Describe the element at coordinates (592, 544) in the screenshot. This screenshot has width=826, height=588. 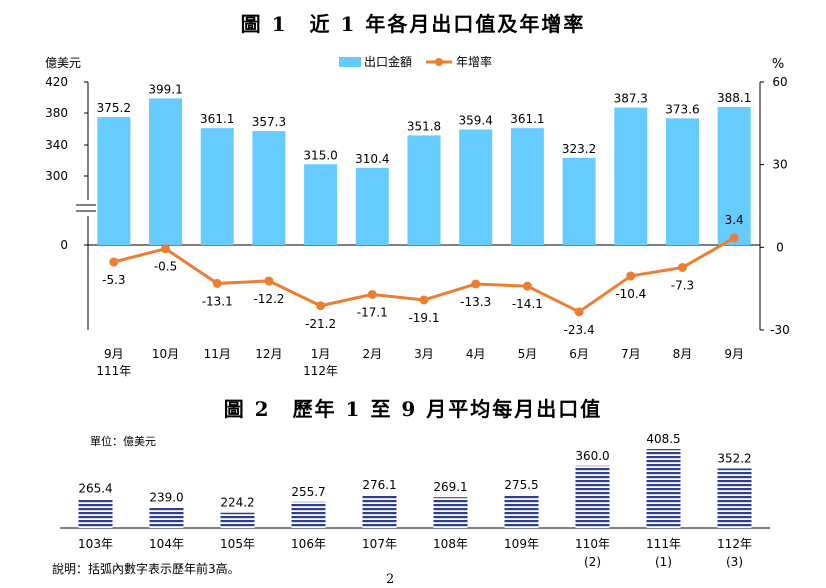
I see `x-tick-label: 110年` at that location.